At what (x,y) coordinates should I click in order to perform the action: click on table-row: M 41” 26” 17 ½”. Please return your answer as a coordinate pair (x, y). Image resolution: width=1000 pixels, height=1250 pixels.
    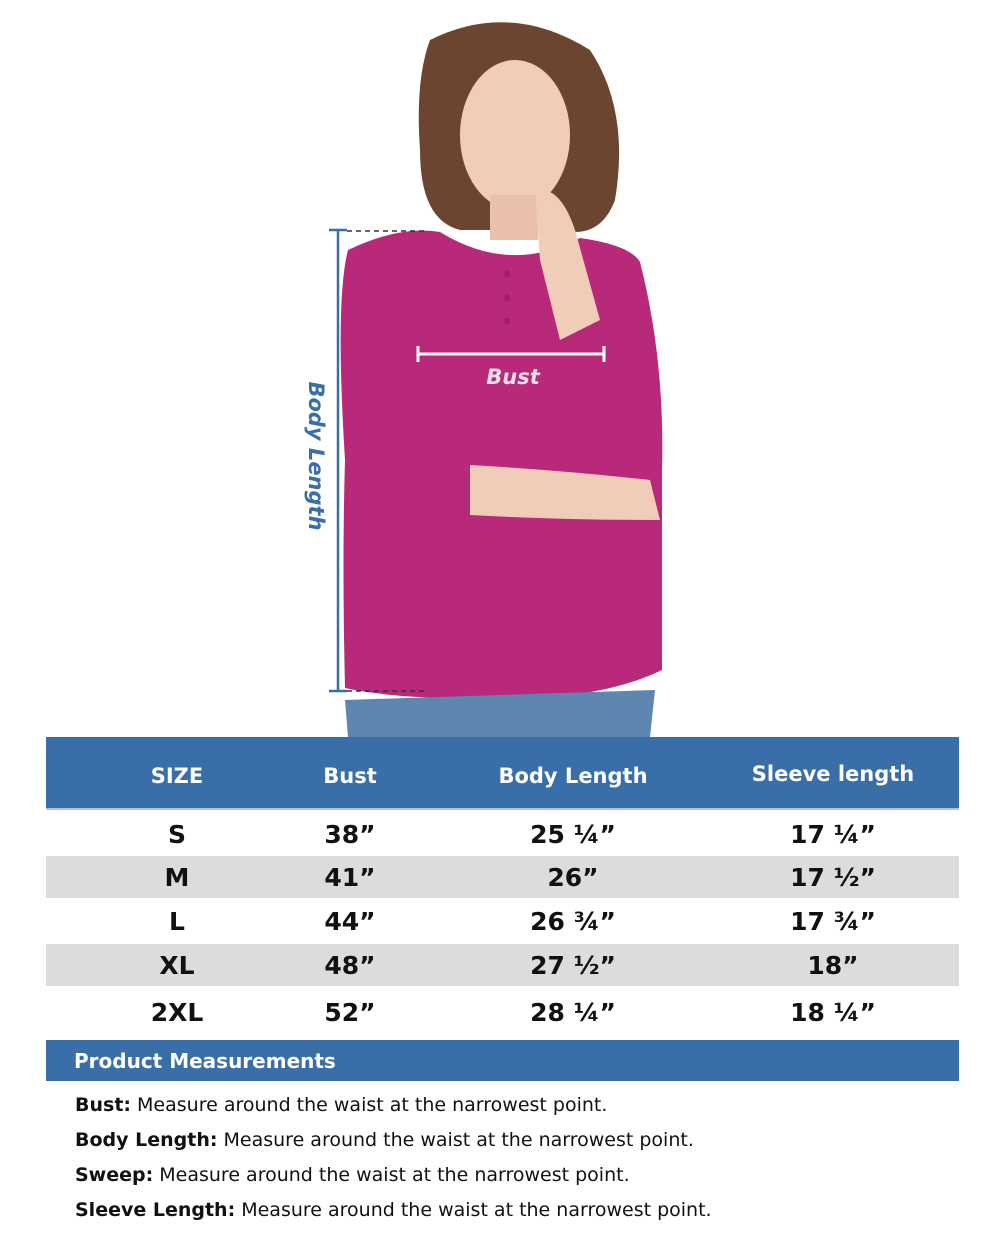
    Looking at the image, I should click on (502, 877).